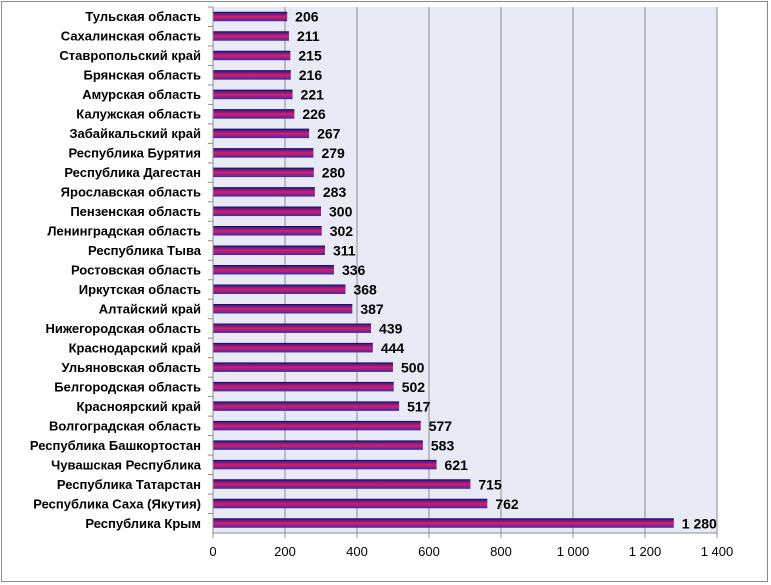  I want to click on data-label: 311, so click(344, 251).